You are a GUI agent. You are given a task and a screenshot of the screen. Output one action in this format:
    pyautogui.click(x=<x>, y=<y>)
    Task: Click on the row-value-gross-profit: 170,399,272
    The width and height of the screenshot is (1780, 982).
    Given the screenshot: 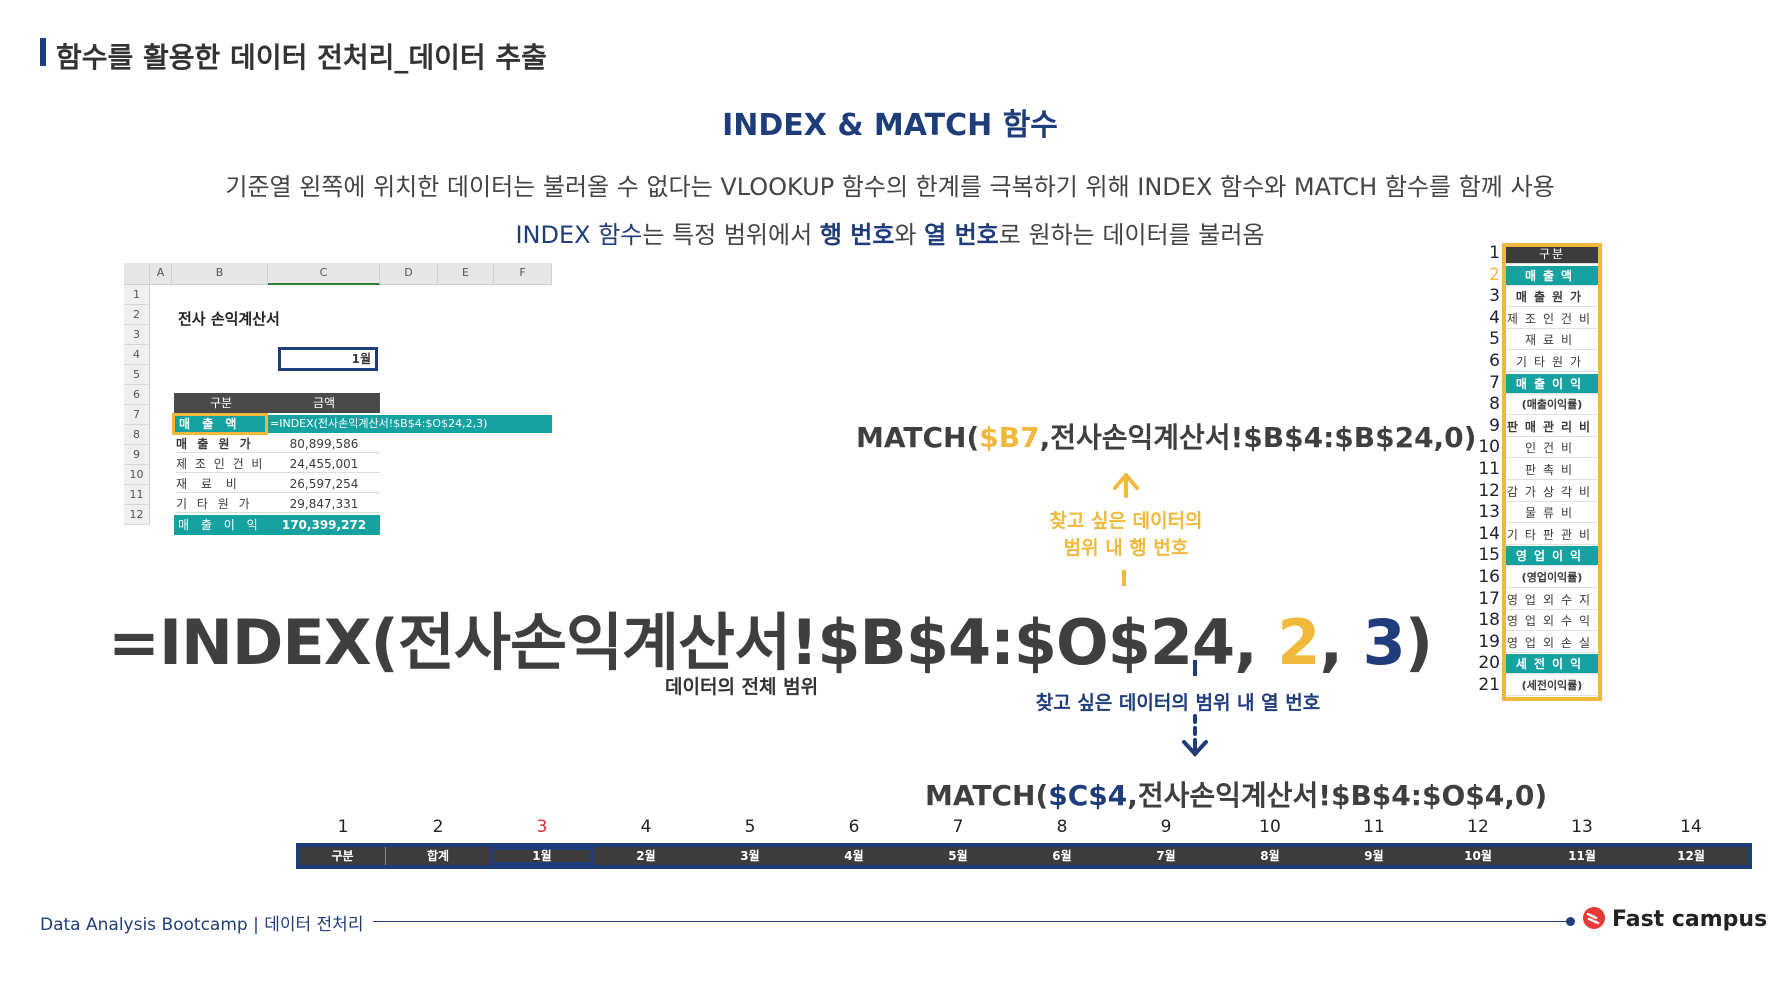 What is the action you would take?
    pyautogui.click(x=324, y=525)
    